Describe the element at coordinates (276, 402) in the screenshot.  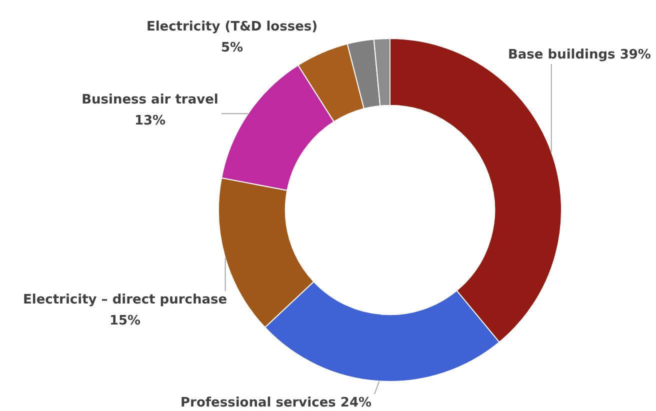
I see `slice-label: Professional services 24%` at that location.